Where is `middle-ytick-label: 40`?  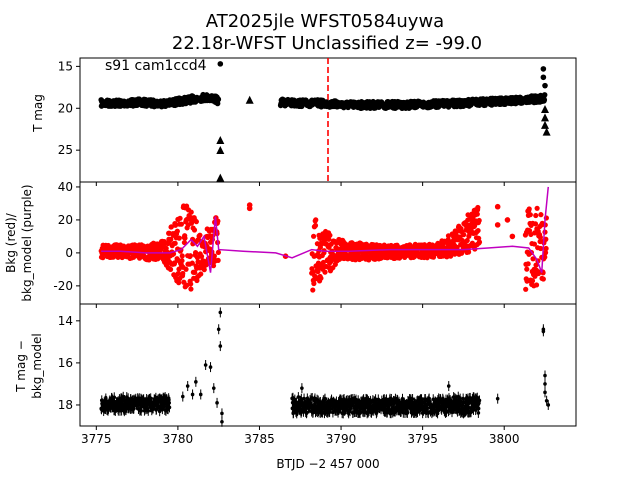
middle-ytick-label: 40 is located at coordinates (65, 187).